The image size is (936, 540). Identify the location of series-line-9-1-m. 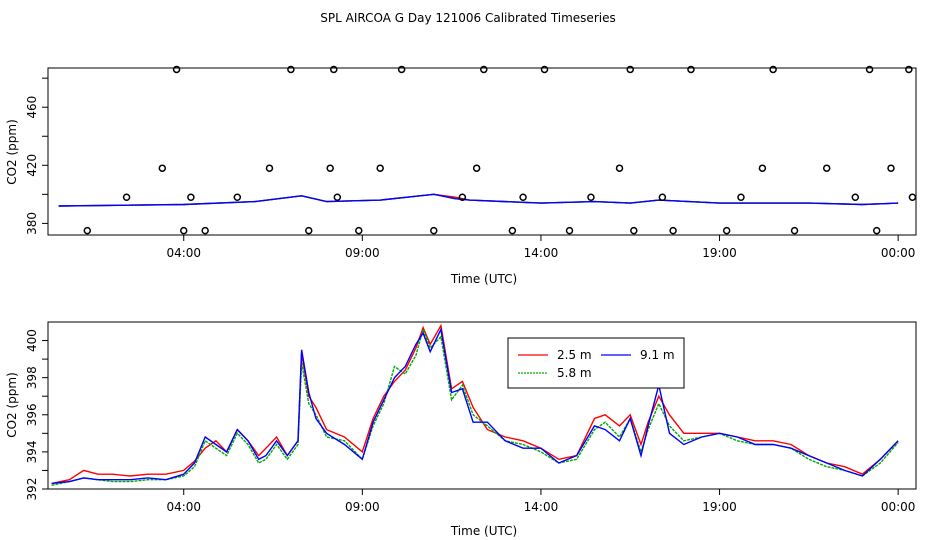
(478, 200).